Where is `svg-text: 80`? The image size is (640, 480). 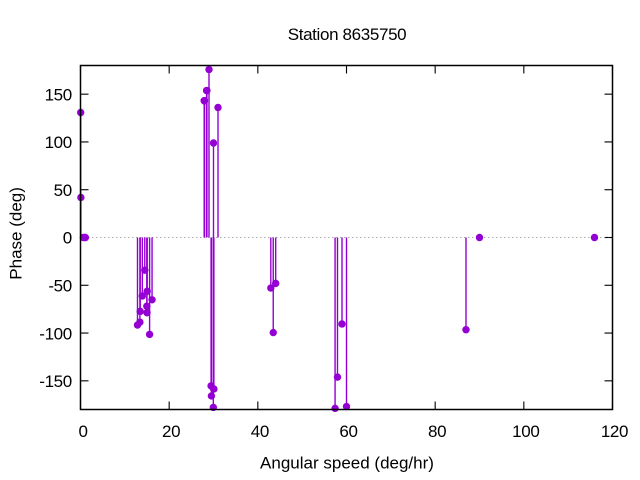 svg-text: 80 is located at coordinates (437, 431).